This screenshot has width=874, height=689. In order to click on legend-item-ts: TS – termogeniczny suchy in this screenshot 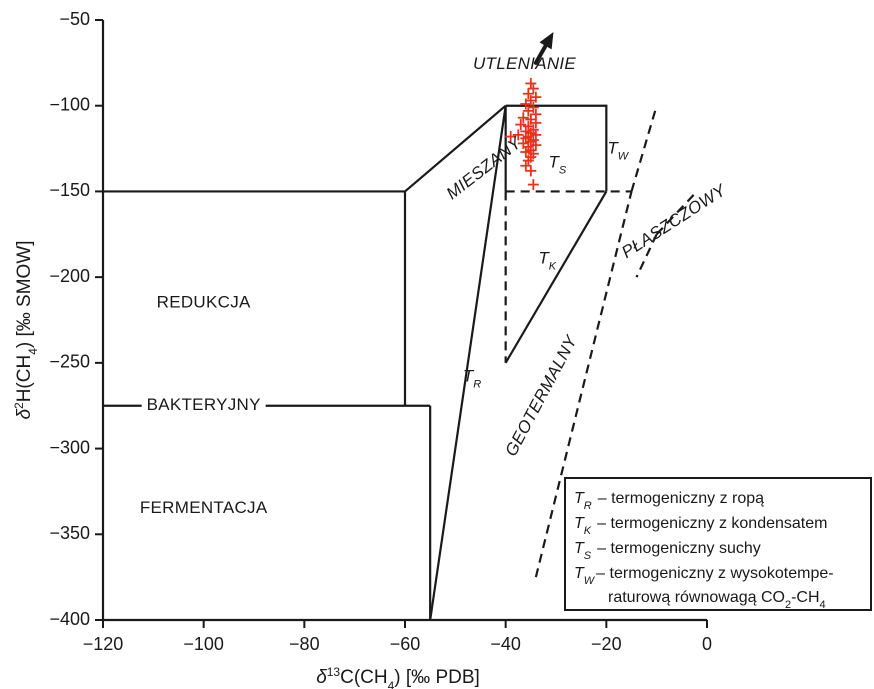, I will do `click(667, 551)`.